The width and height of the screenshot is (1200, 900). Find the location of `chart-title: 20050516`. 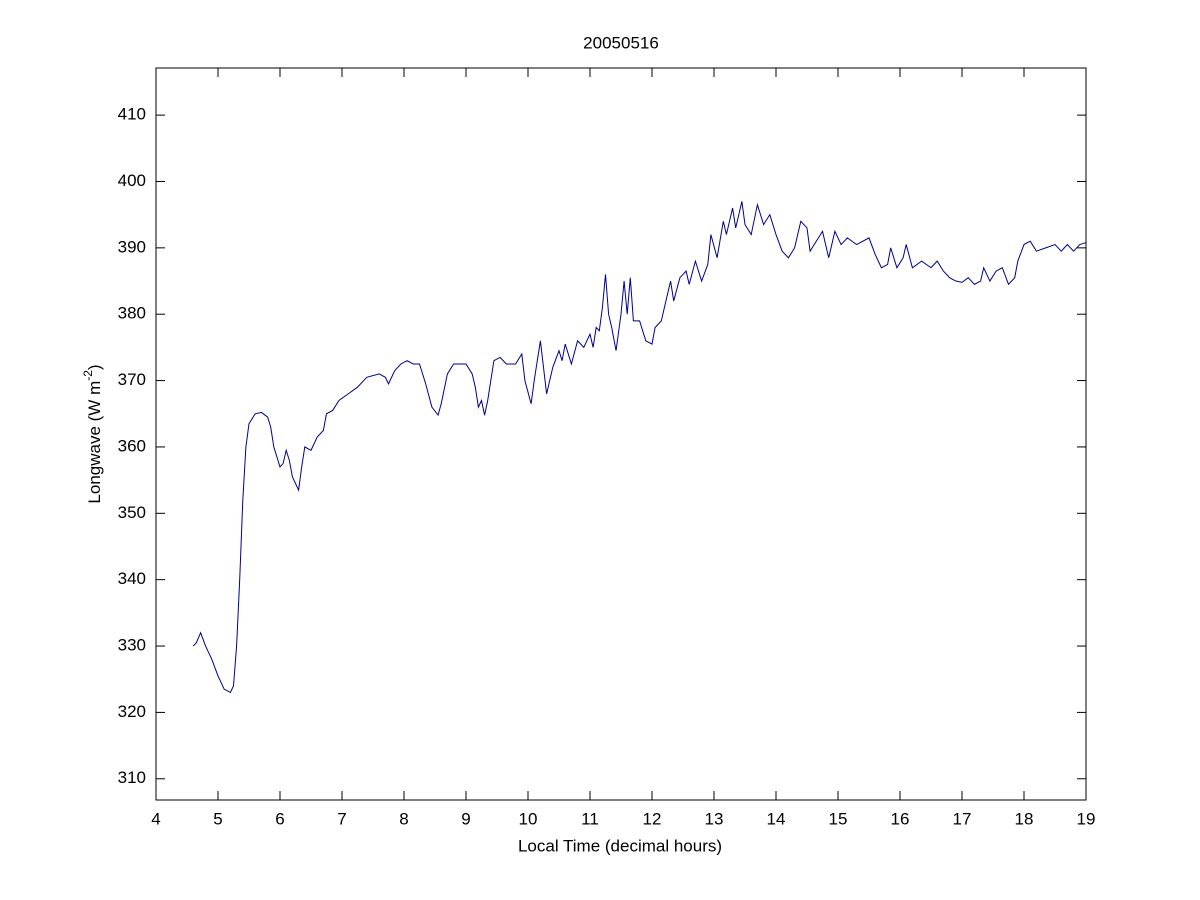

chart-title: 20050516 is located at coordinates (621, 42).